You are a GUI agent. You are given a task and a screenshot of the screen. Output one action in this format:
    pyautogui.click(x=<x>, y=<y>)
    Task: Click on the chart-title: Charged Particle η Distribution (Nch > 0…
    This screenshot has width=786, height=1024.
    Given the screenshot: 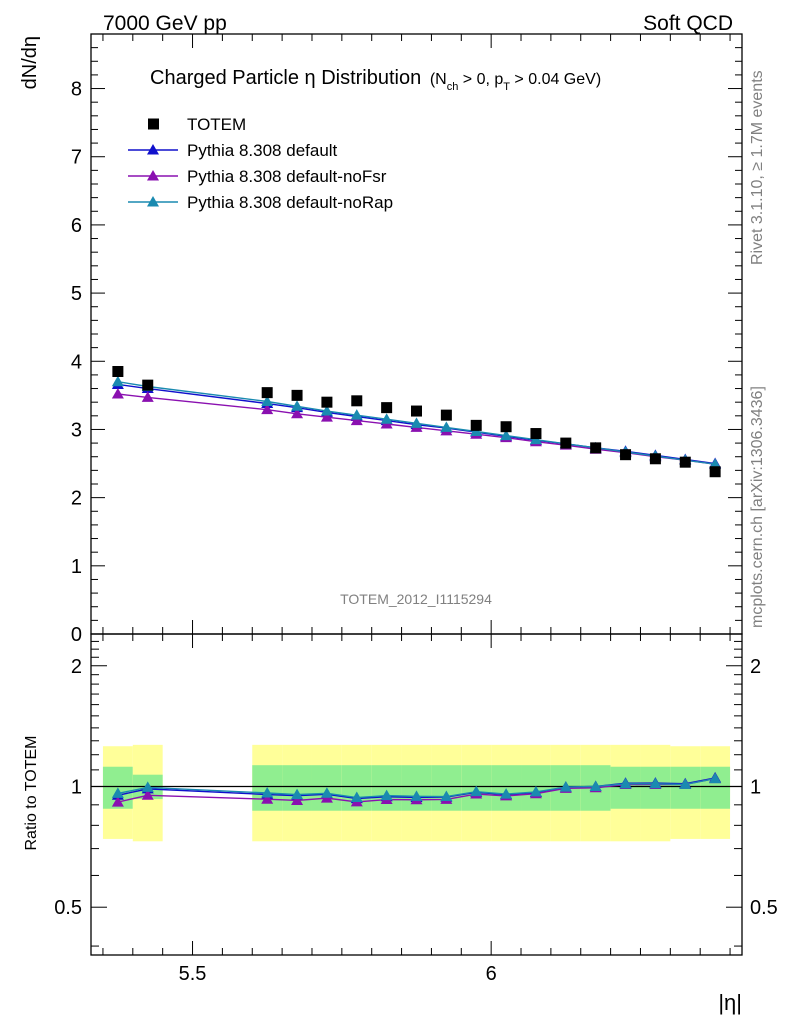 What is the action you would take?
    pyautogui.click(x=375, y=80)
    